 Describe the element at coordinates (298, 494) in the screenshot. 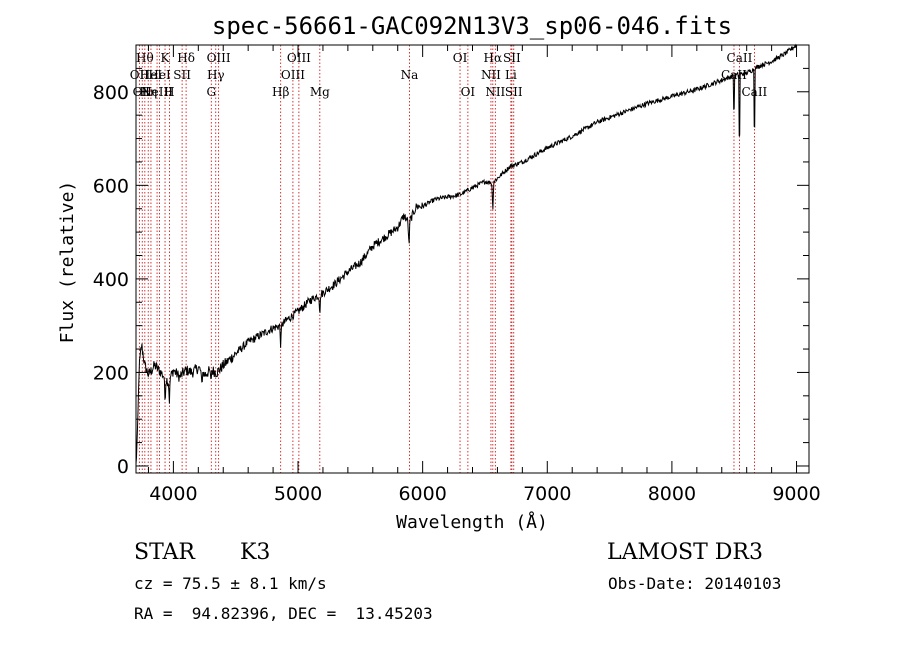

I see `x-tick-label: 5000` at that location.